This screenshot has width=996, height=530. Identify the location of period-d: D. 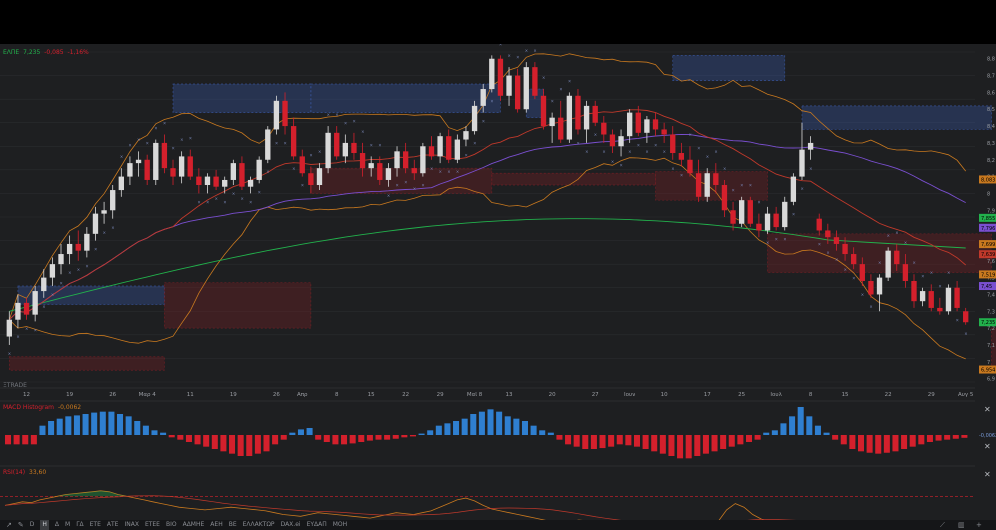
(32, 524).